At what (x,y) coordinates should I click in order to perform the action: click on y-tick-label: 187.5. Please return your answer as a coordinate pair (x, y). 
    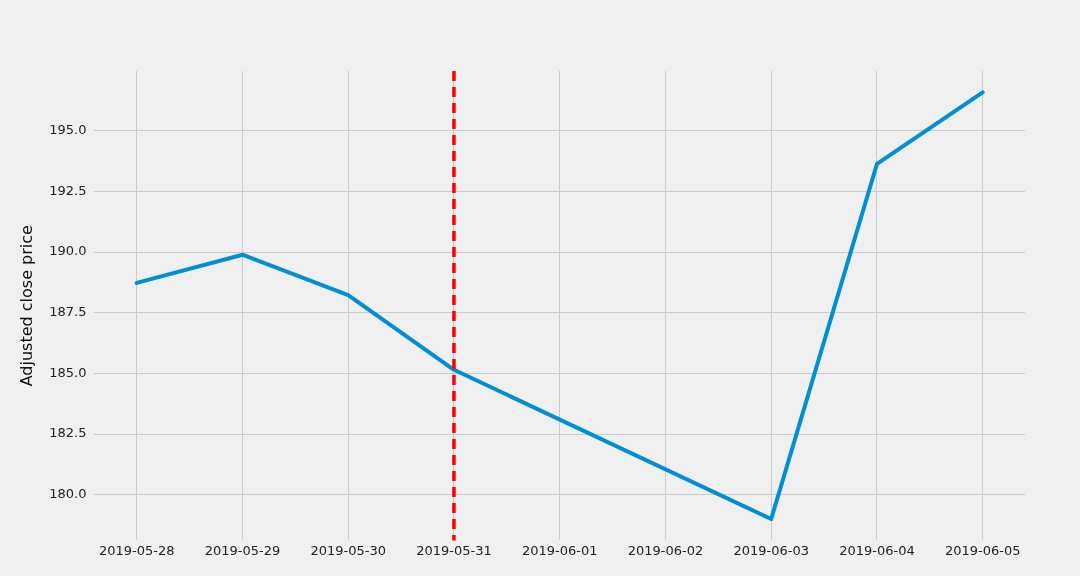
    Looking at the image, I should click on (68, 312).